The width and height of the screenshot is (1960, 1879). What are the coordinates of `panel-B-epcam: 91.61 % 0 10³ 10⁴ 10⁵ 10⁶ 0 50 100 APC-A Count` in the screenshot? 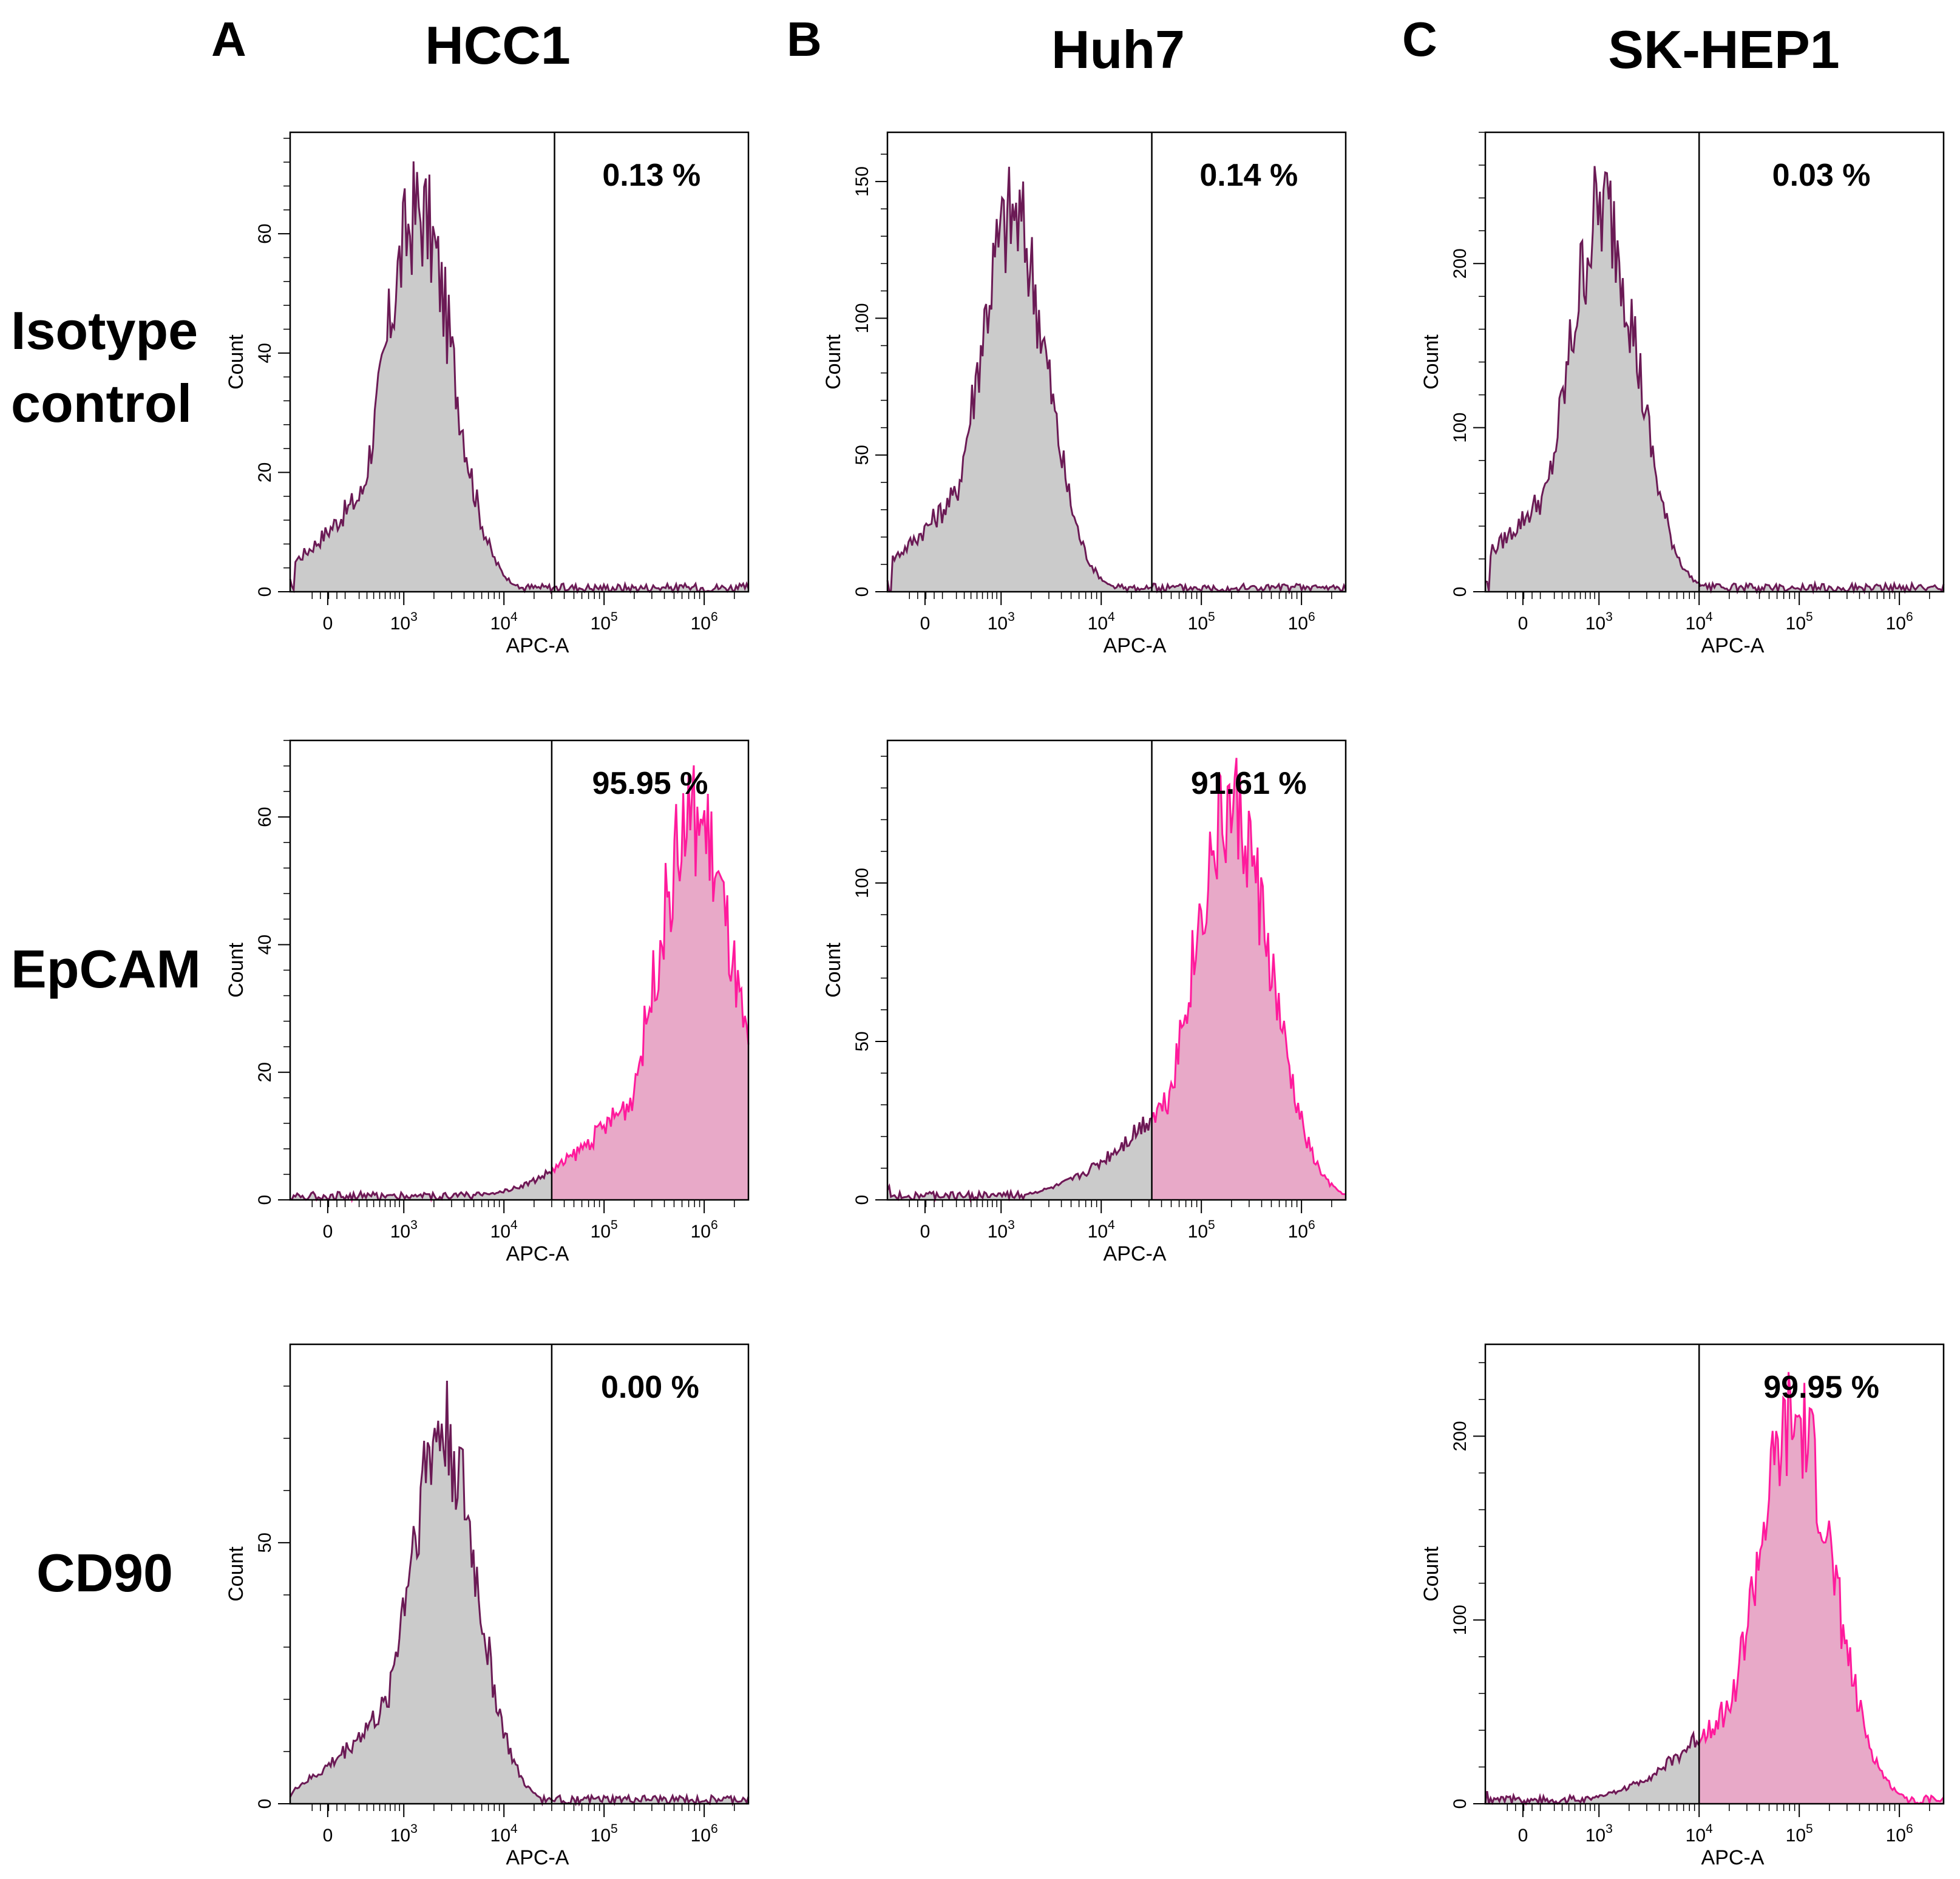 It's located at (1084, 1002).